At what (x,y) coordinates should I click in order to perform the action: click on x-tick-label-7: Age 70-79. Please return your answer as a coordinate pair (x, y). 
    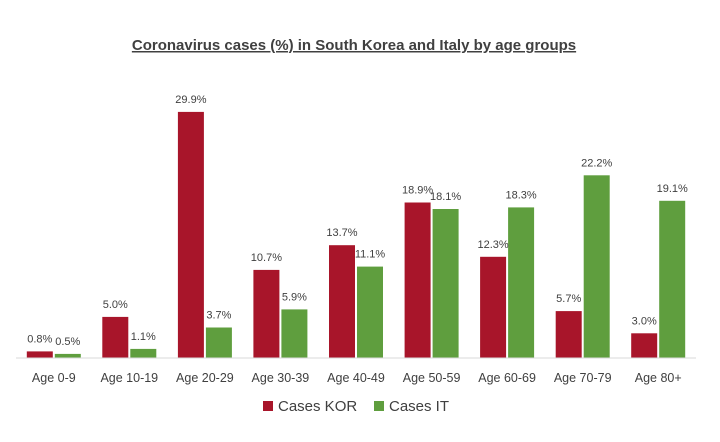
    Looking at the image, I should click on (583, 378).